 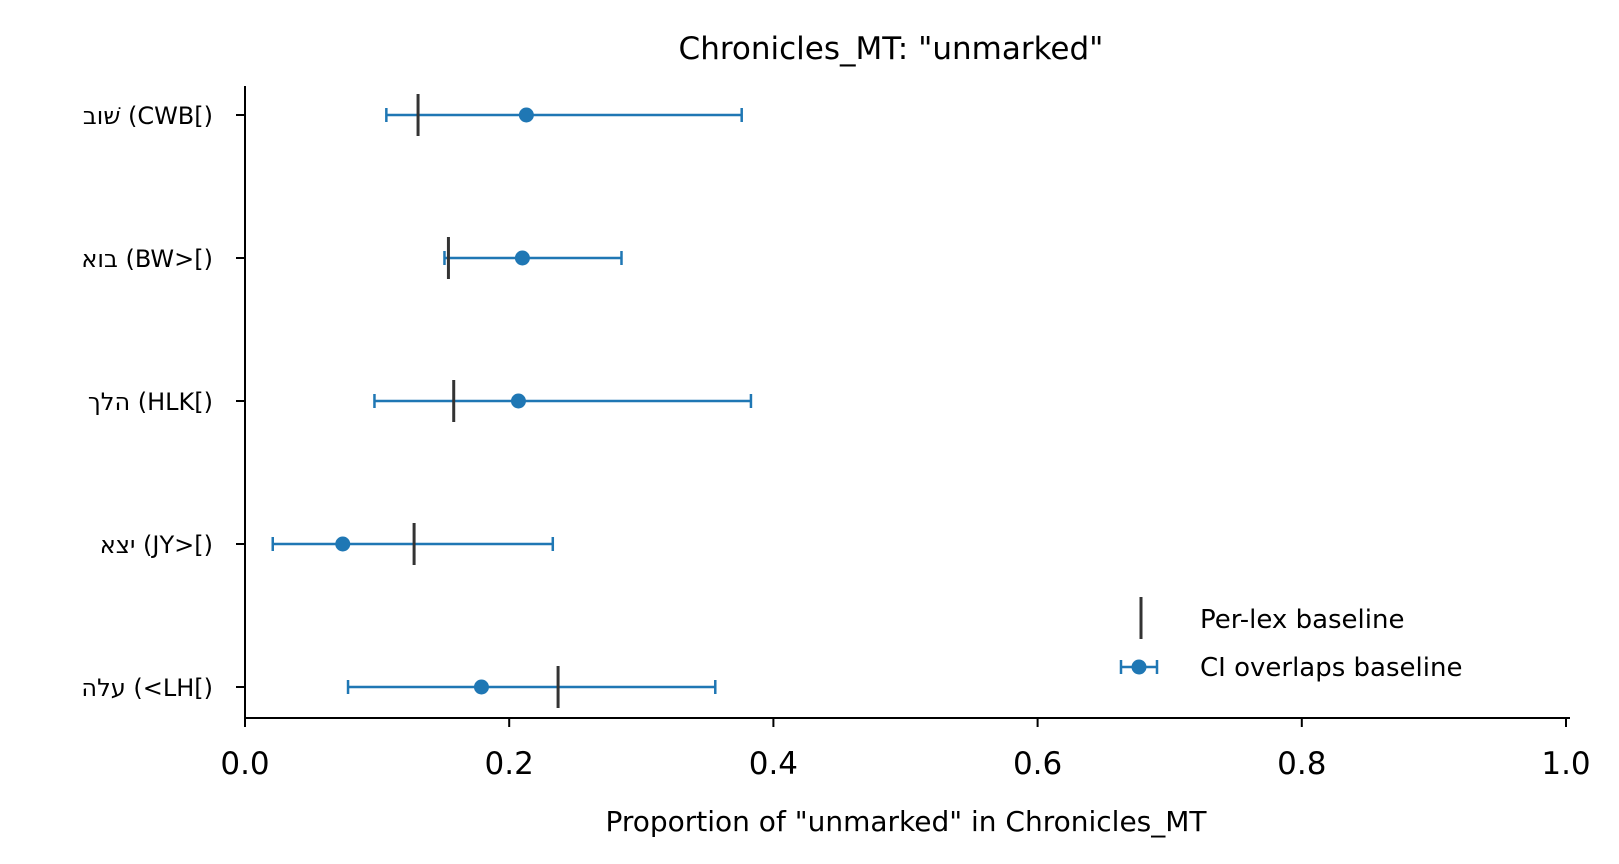 I want to click on x-tick-label: 1.0, so click(x=1565, y=764).